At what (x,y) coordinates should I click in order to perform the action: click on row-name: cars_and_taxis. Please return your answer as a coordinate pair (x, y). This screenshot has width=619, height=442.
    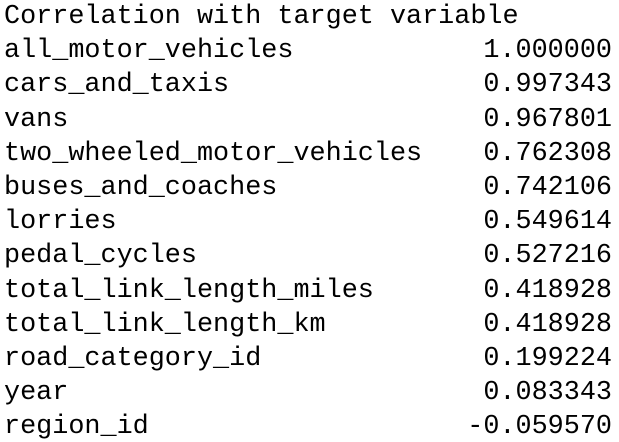
    Looking at the image, I should click on (117, 85).